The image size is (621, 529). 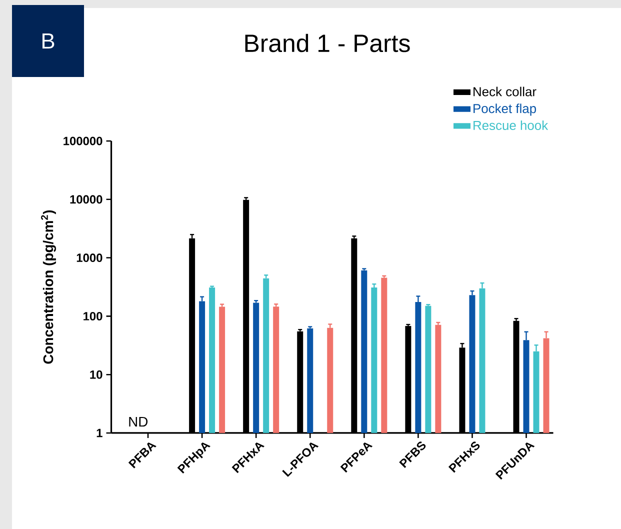 What do you see at coordinates (96, 374) in the screenshot?
I see `y-tick-label: 10` at bounding box center [96, 374].